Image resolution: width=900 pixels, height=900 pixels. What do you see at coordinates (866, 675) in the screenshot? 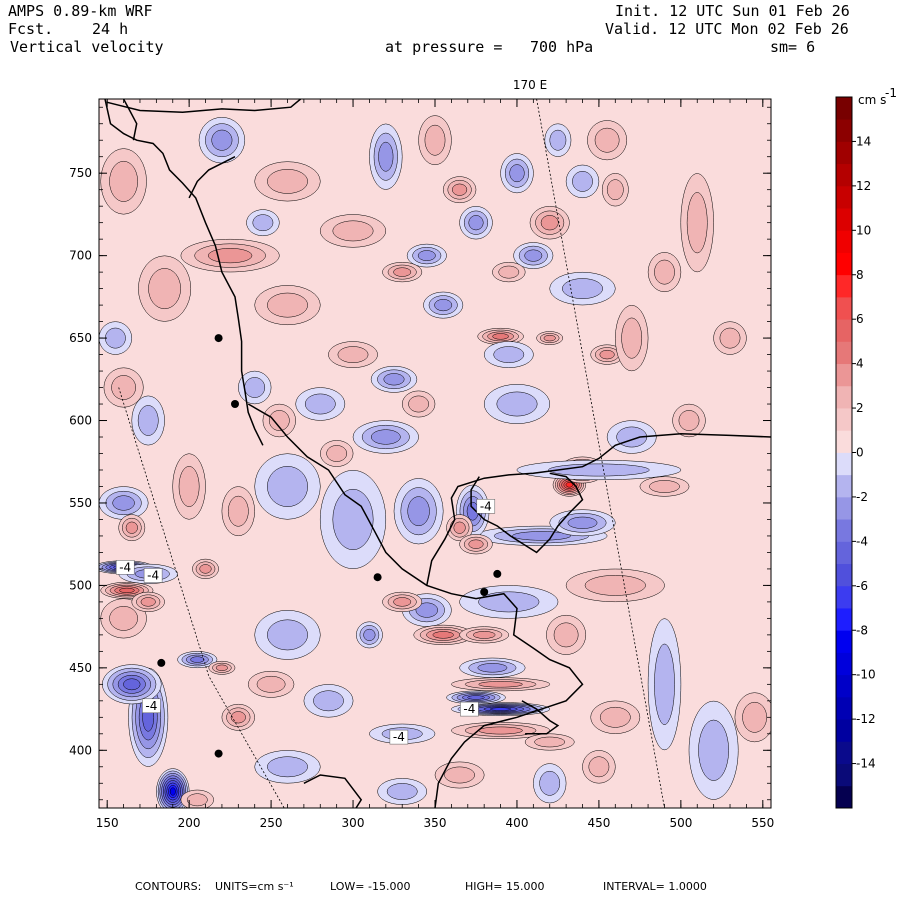
I see `colorbar-tick-label: -10` at bounding box center [866, 675].